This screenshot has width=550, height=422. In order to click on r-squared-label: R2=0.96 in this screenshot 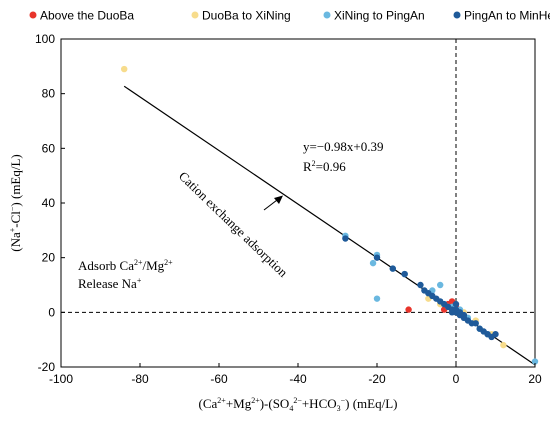, I will do `click(324, 166)`.